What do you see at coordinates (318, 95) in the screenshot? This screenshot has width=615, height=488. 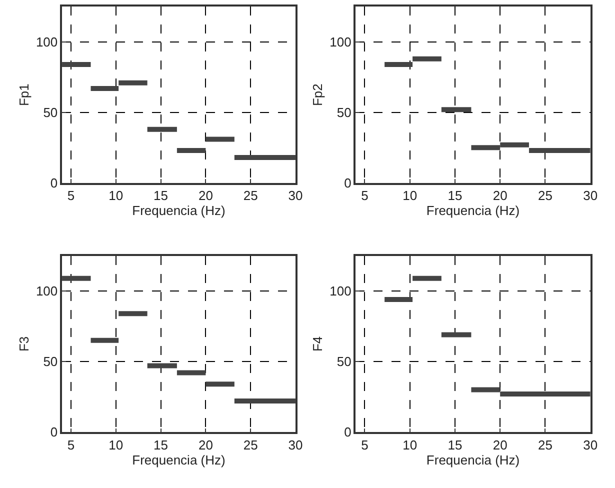 I see `y-axis-title: Fp2` at bounding box center [318, 95].